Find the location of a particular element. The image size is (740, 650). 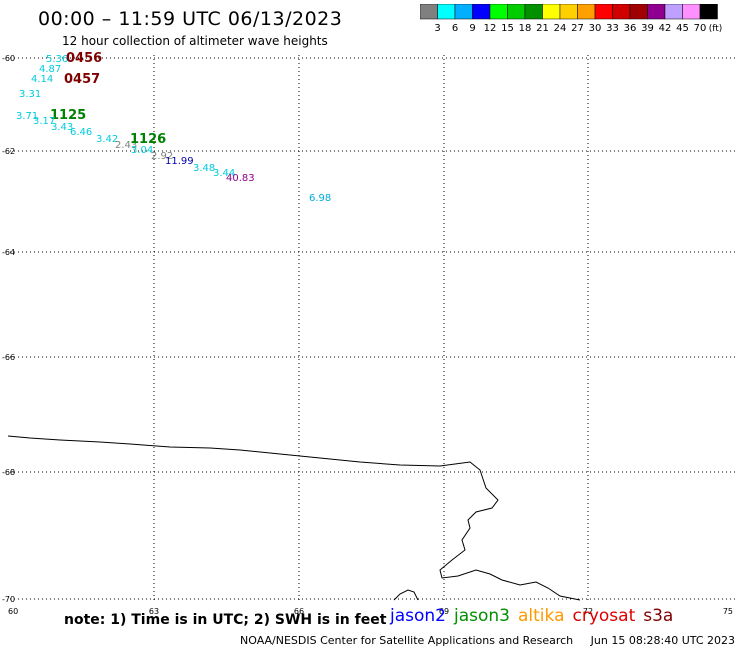

wave-height-label: 6.98 is located at coordinates (320, 198).